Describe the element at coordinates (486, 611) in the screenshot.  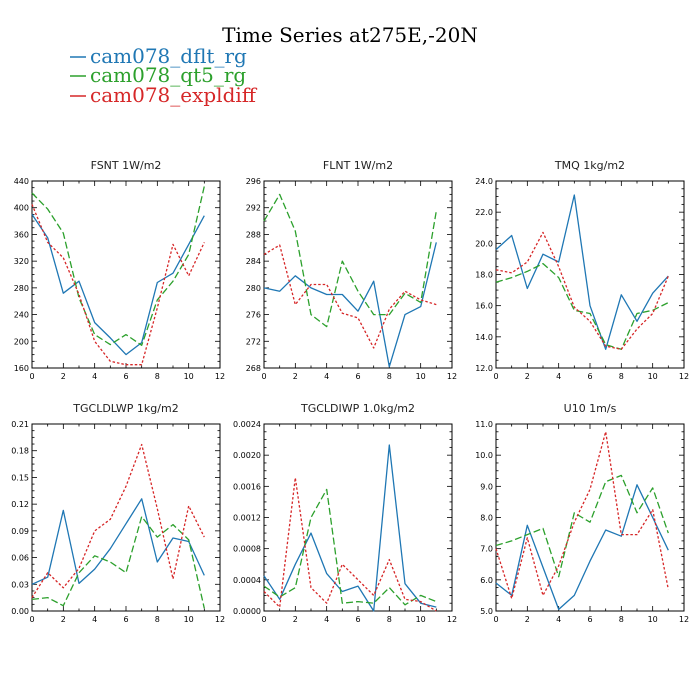
I see `y-tick-label: 5.0` at that location.